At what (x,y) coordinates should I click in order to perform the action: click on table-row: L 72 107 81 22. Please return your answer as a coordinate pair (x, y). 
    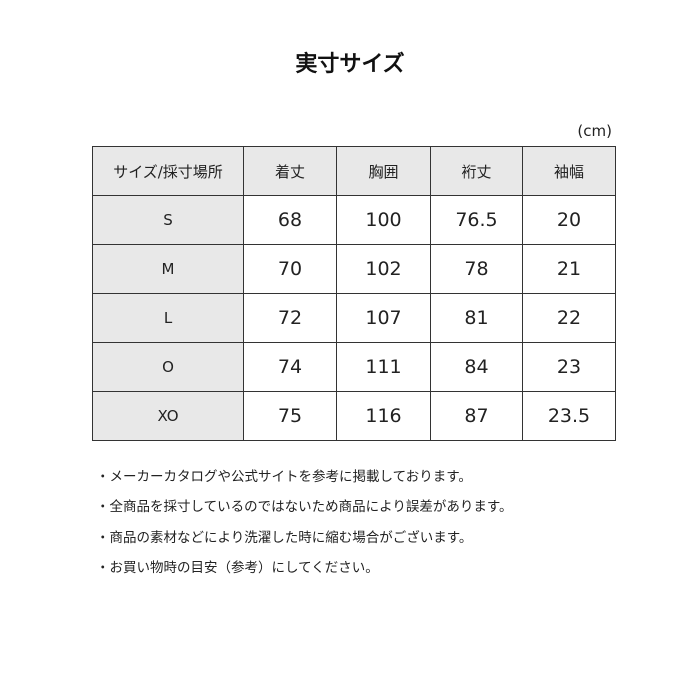
    Looking at the image, I should click on (354, 318).